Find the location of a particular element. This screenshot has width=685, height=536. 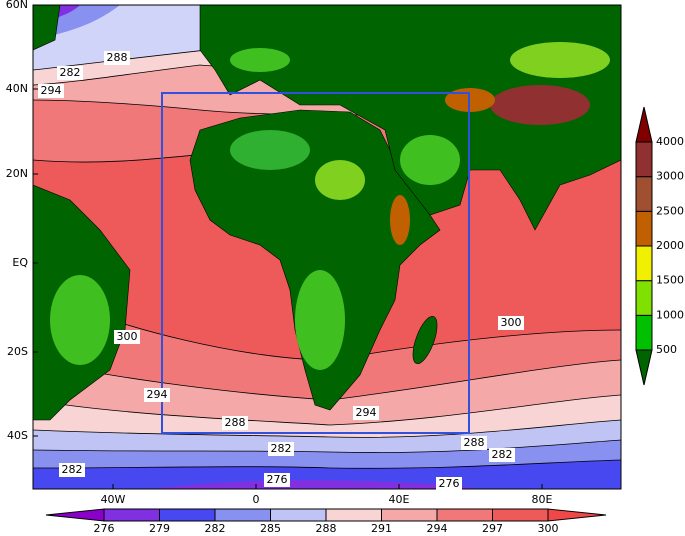

colorbar-label: 500 is located at coordinates (666, 349).